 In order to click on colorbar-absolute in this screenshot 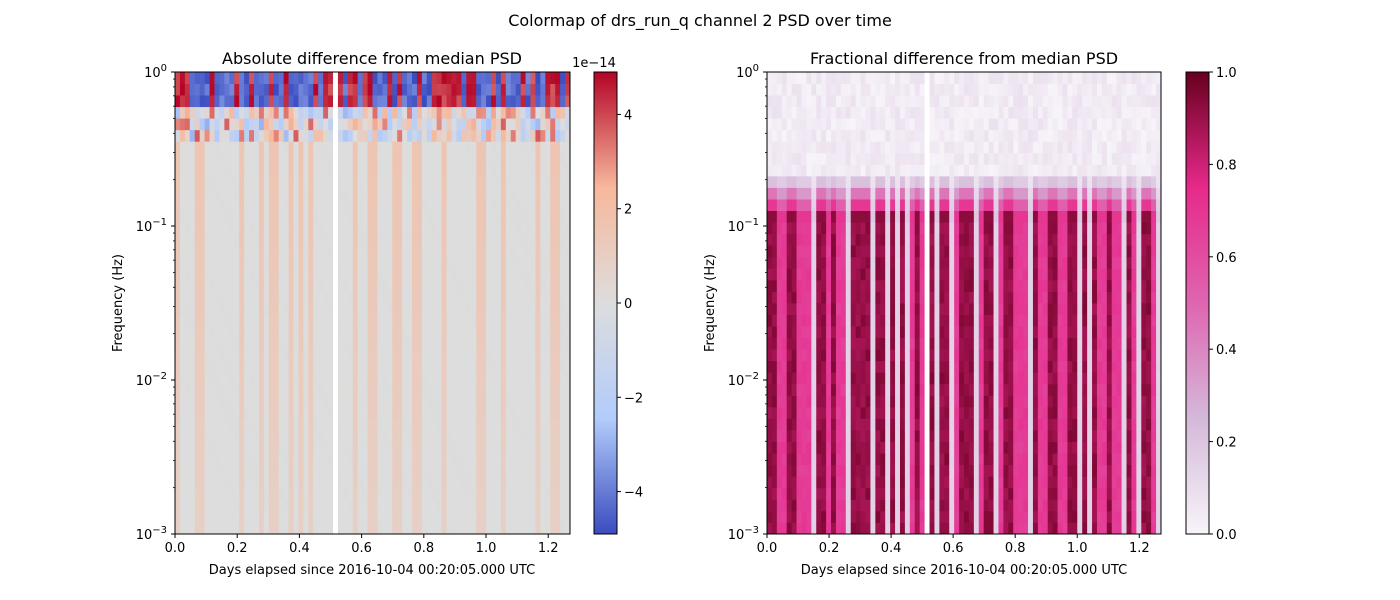, I will do `click(605, 303)`.